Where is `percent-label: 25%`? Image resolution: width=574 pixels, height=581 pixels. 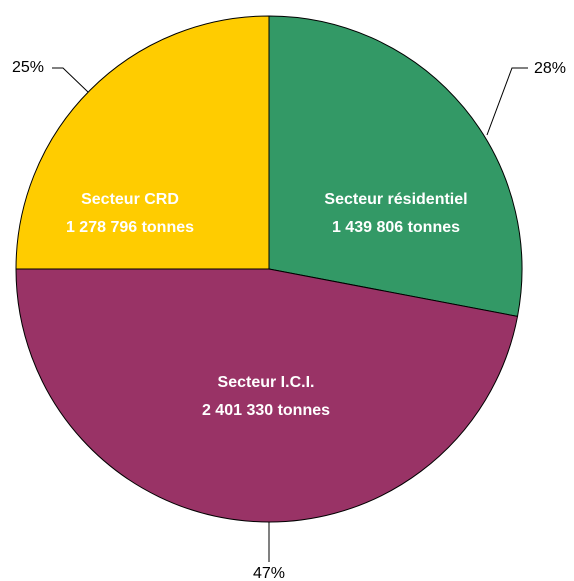 percent-label: 25% is located at coordinates (28, 67).